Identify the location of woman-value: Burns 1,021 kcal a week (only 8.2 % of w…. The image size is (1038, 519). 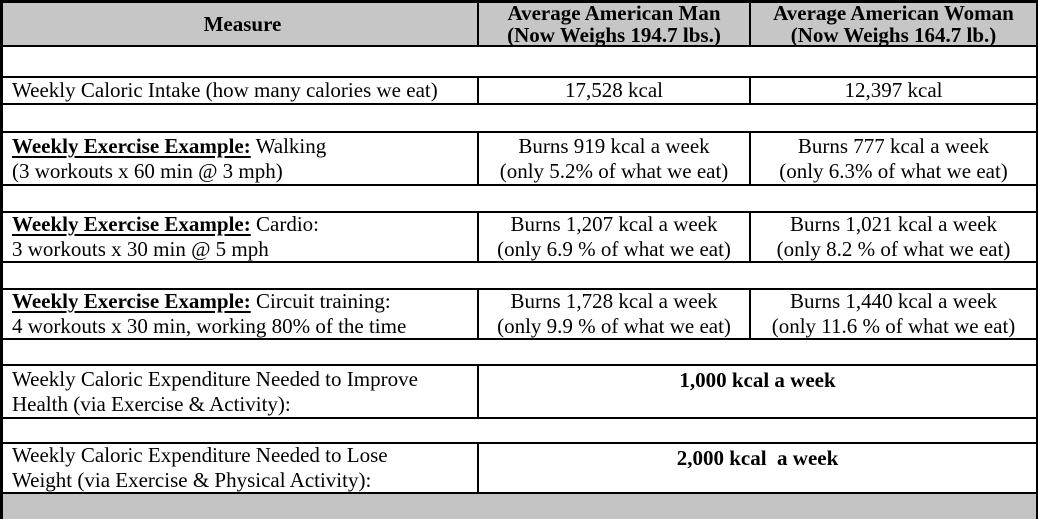
(893, 237).